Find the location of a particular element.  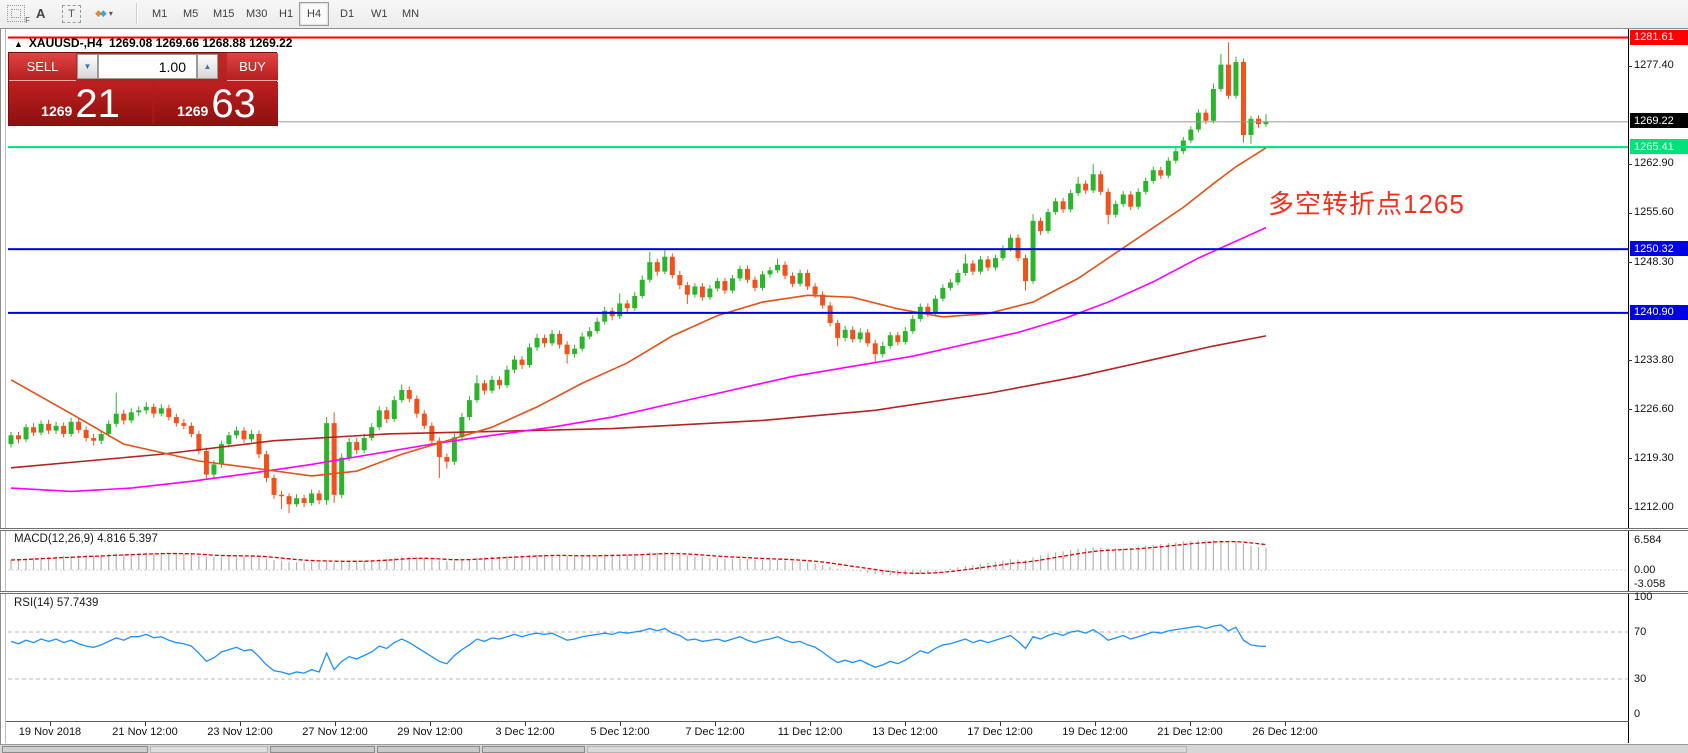

buy-button: BUY is located at coordinates (252, 67).